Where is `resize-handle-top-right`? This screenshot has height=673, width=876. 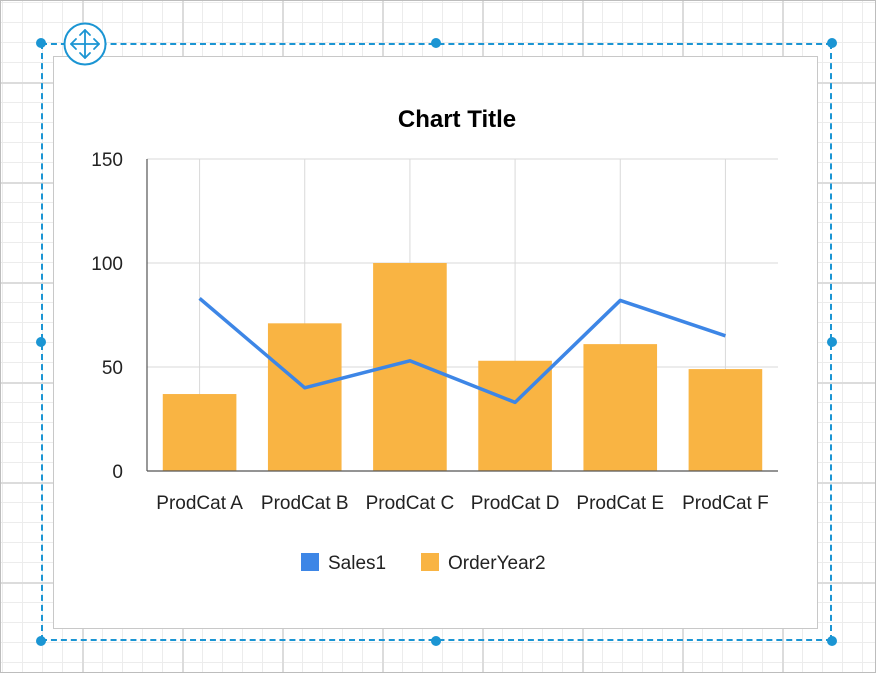
resize-handle-top-right is located at coordinates (832, 43).